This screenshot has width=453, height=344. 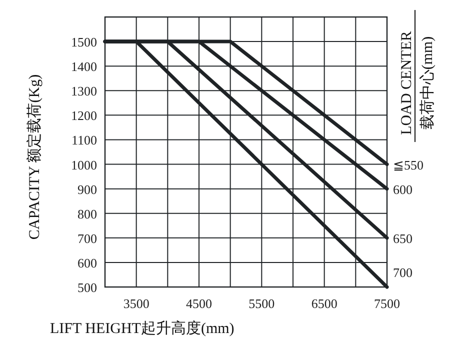 I want to click on y-tick-label: 1100, so click(x=84, y=140).